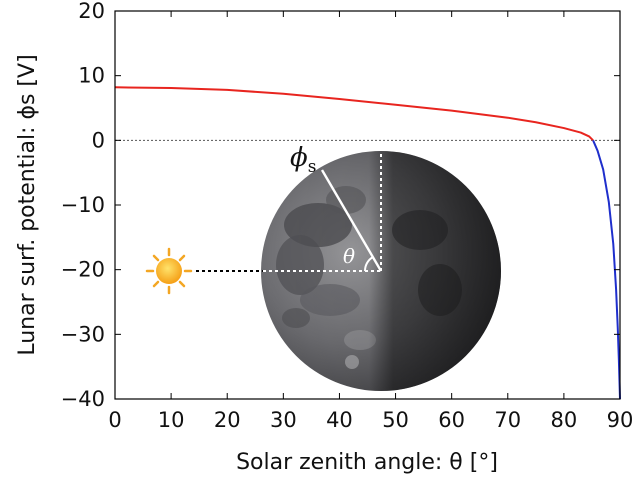 The image size is (634, 482). Describe the element at coordinates (114, 420) in the screenshot. I see `x-tick-label: 0` at that location.